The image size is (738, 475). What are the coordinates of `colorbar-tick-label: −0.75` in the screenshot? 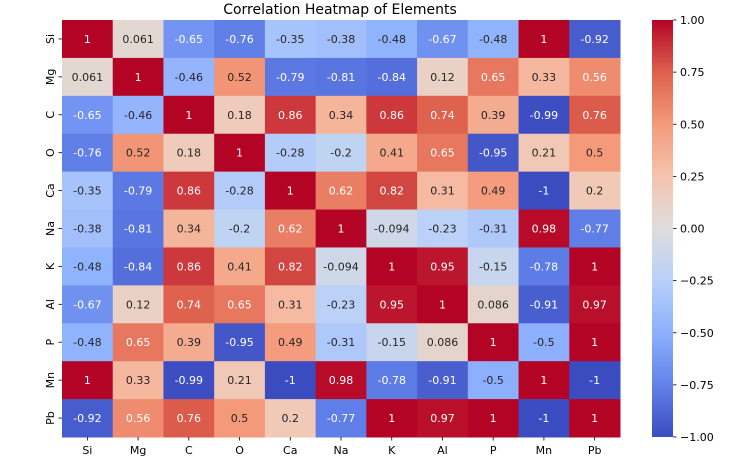 It's located at (697, 385).